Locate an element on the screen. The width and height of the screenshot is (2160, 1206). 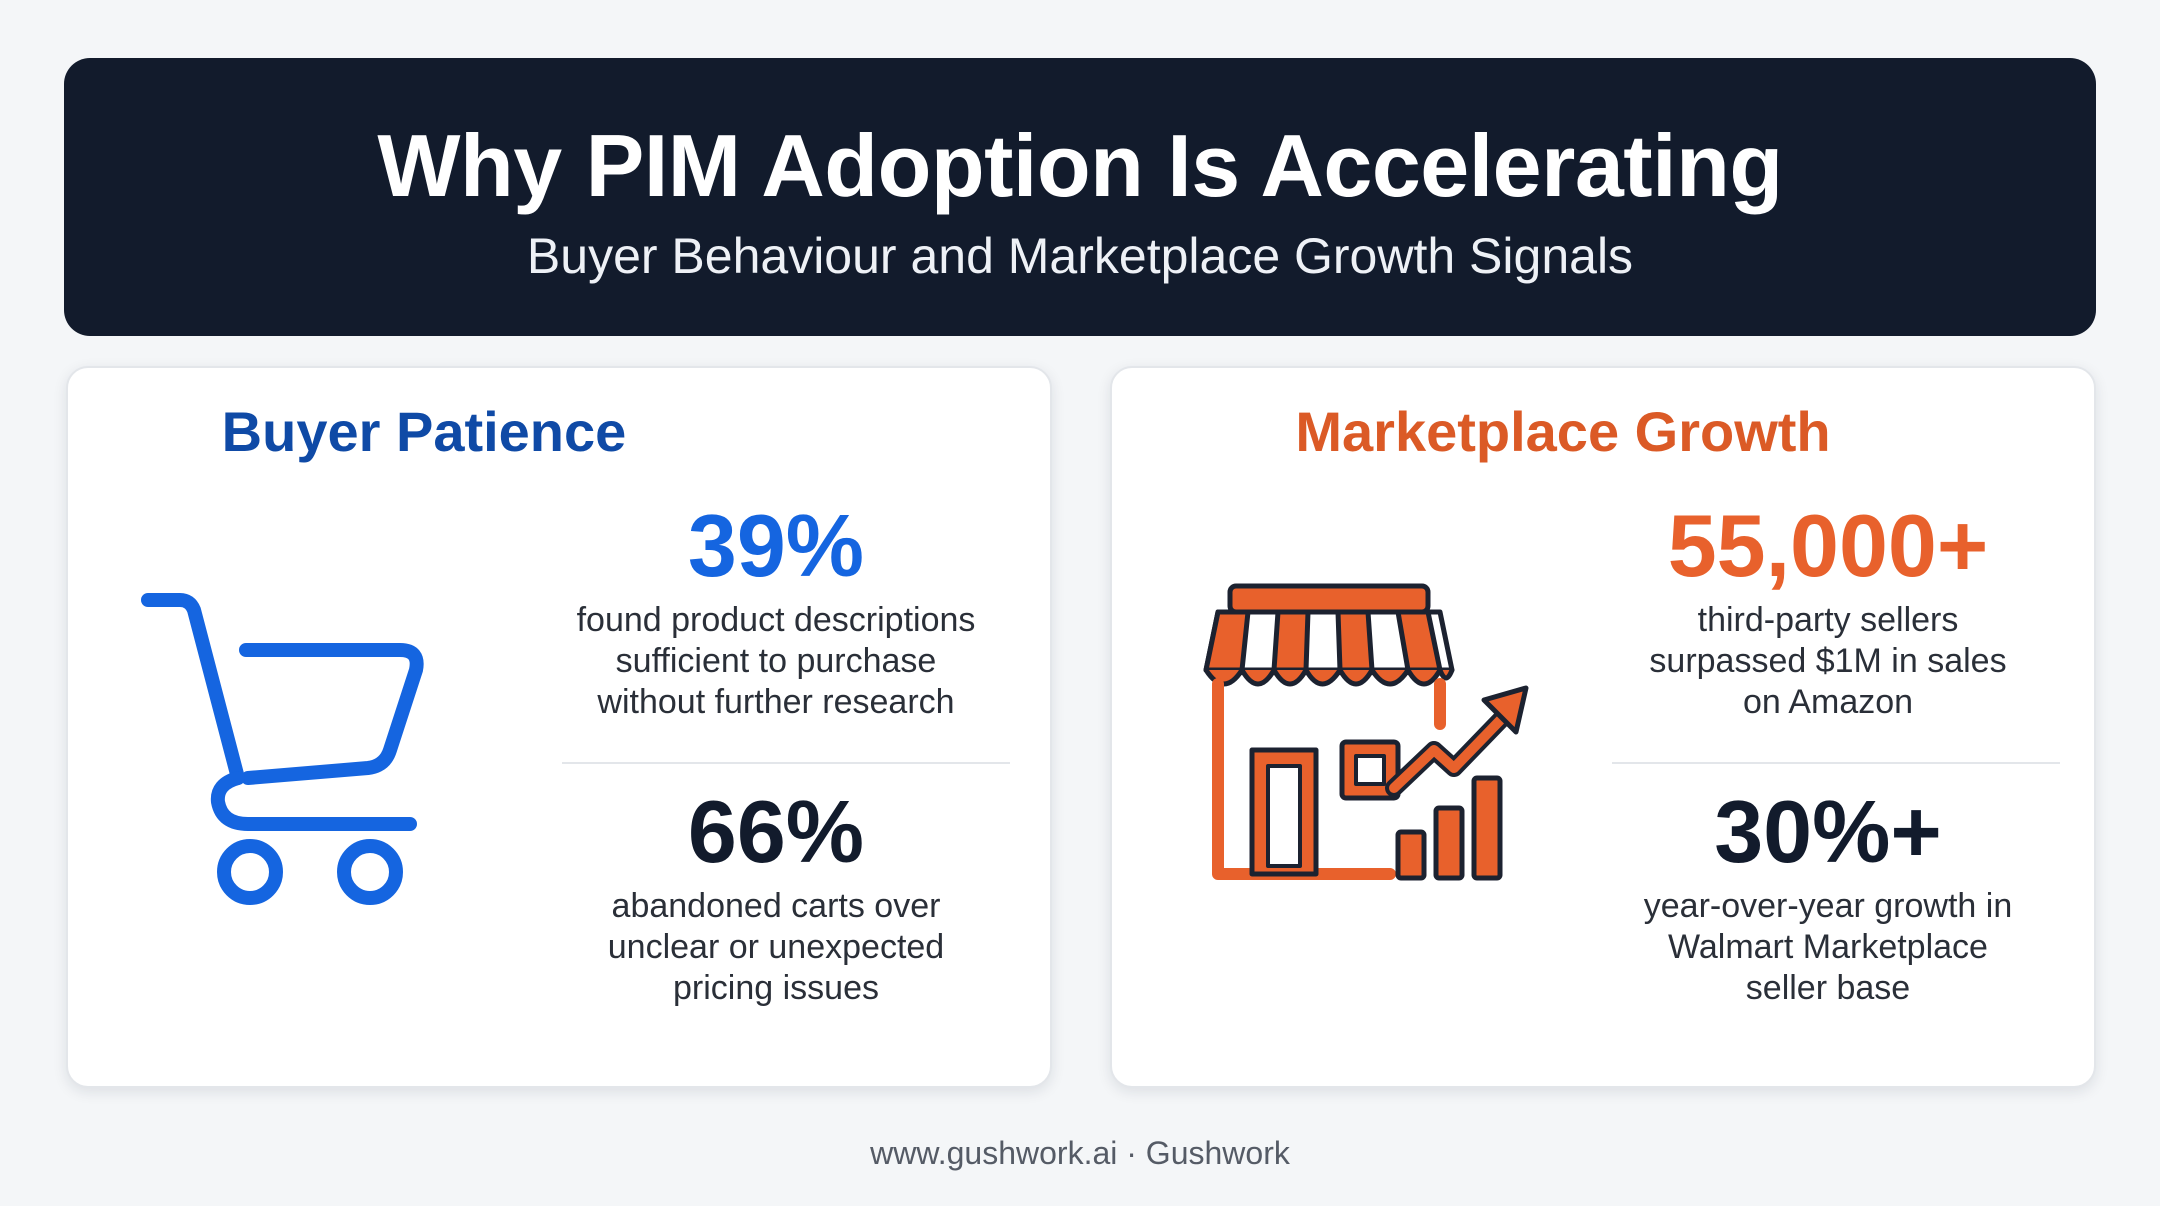
stat-value-39: 39% is located at coordinates (776, 545).